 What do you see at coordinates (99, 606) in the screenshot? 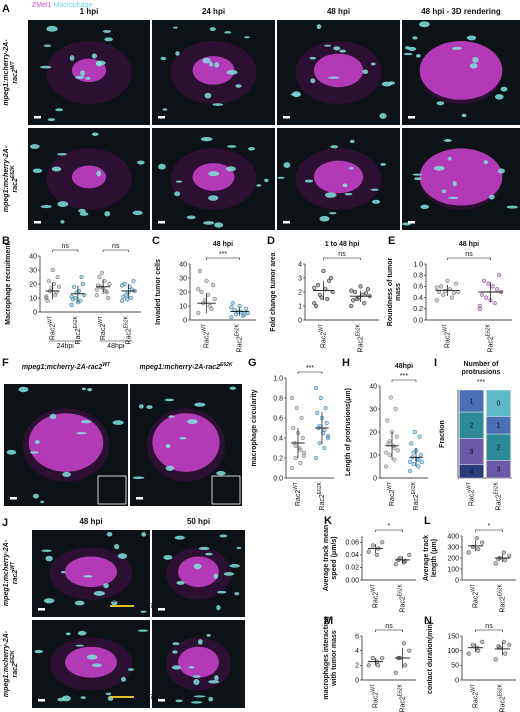
I see `speed-min: 0.001` at bounding box center [99, 606].